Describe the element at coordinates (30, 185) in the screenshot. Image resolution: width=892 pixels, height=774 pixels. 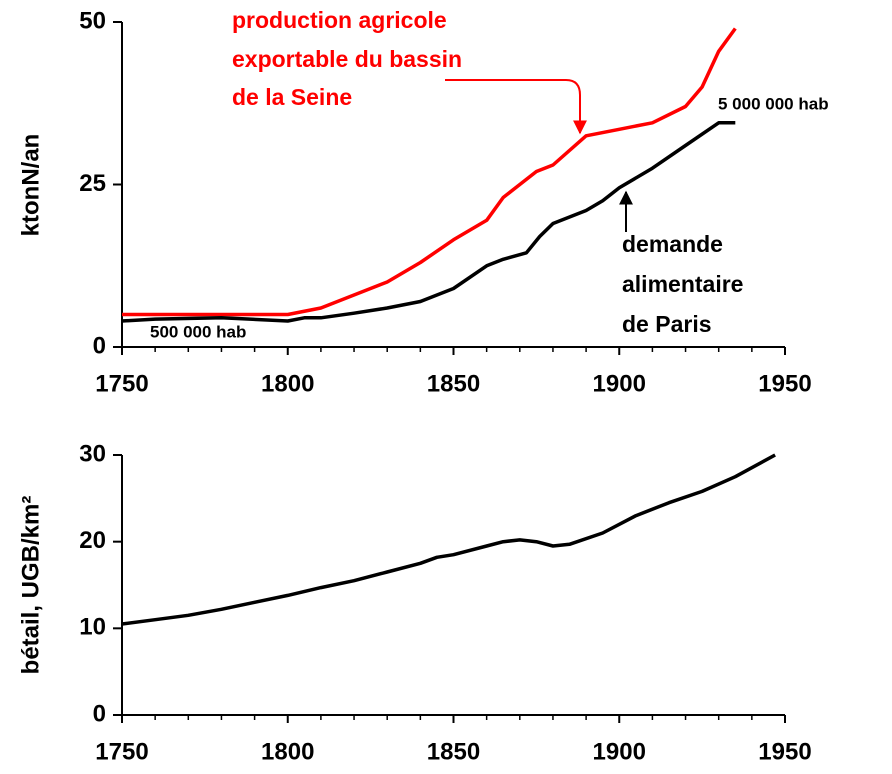
I see `y-axis-label: ktonN/an` at that location.